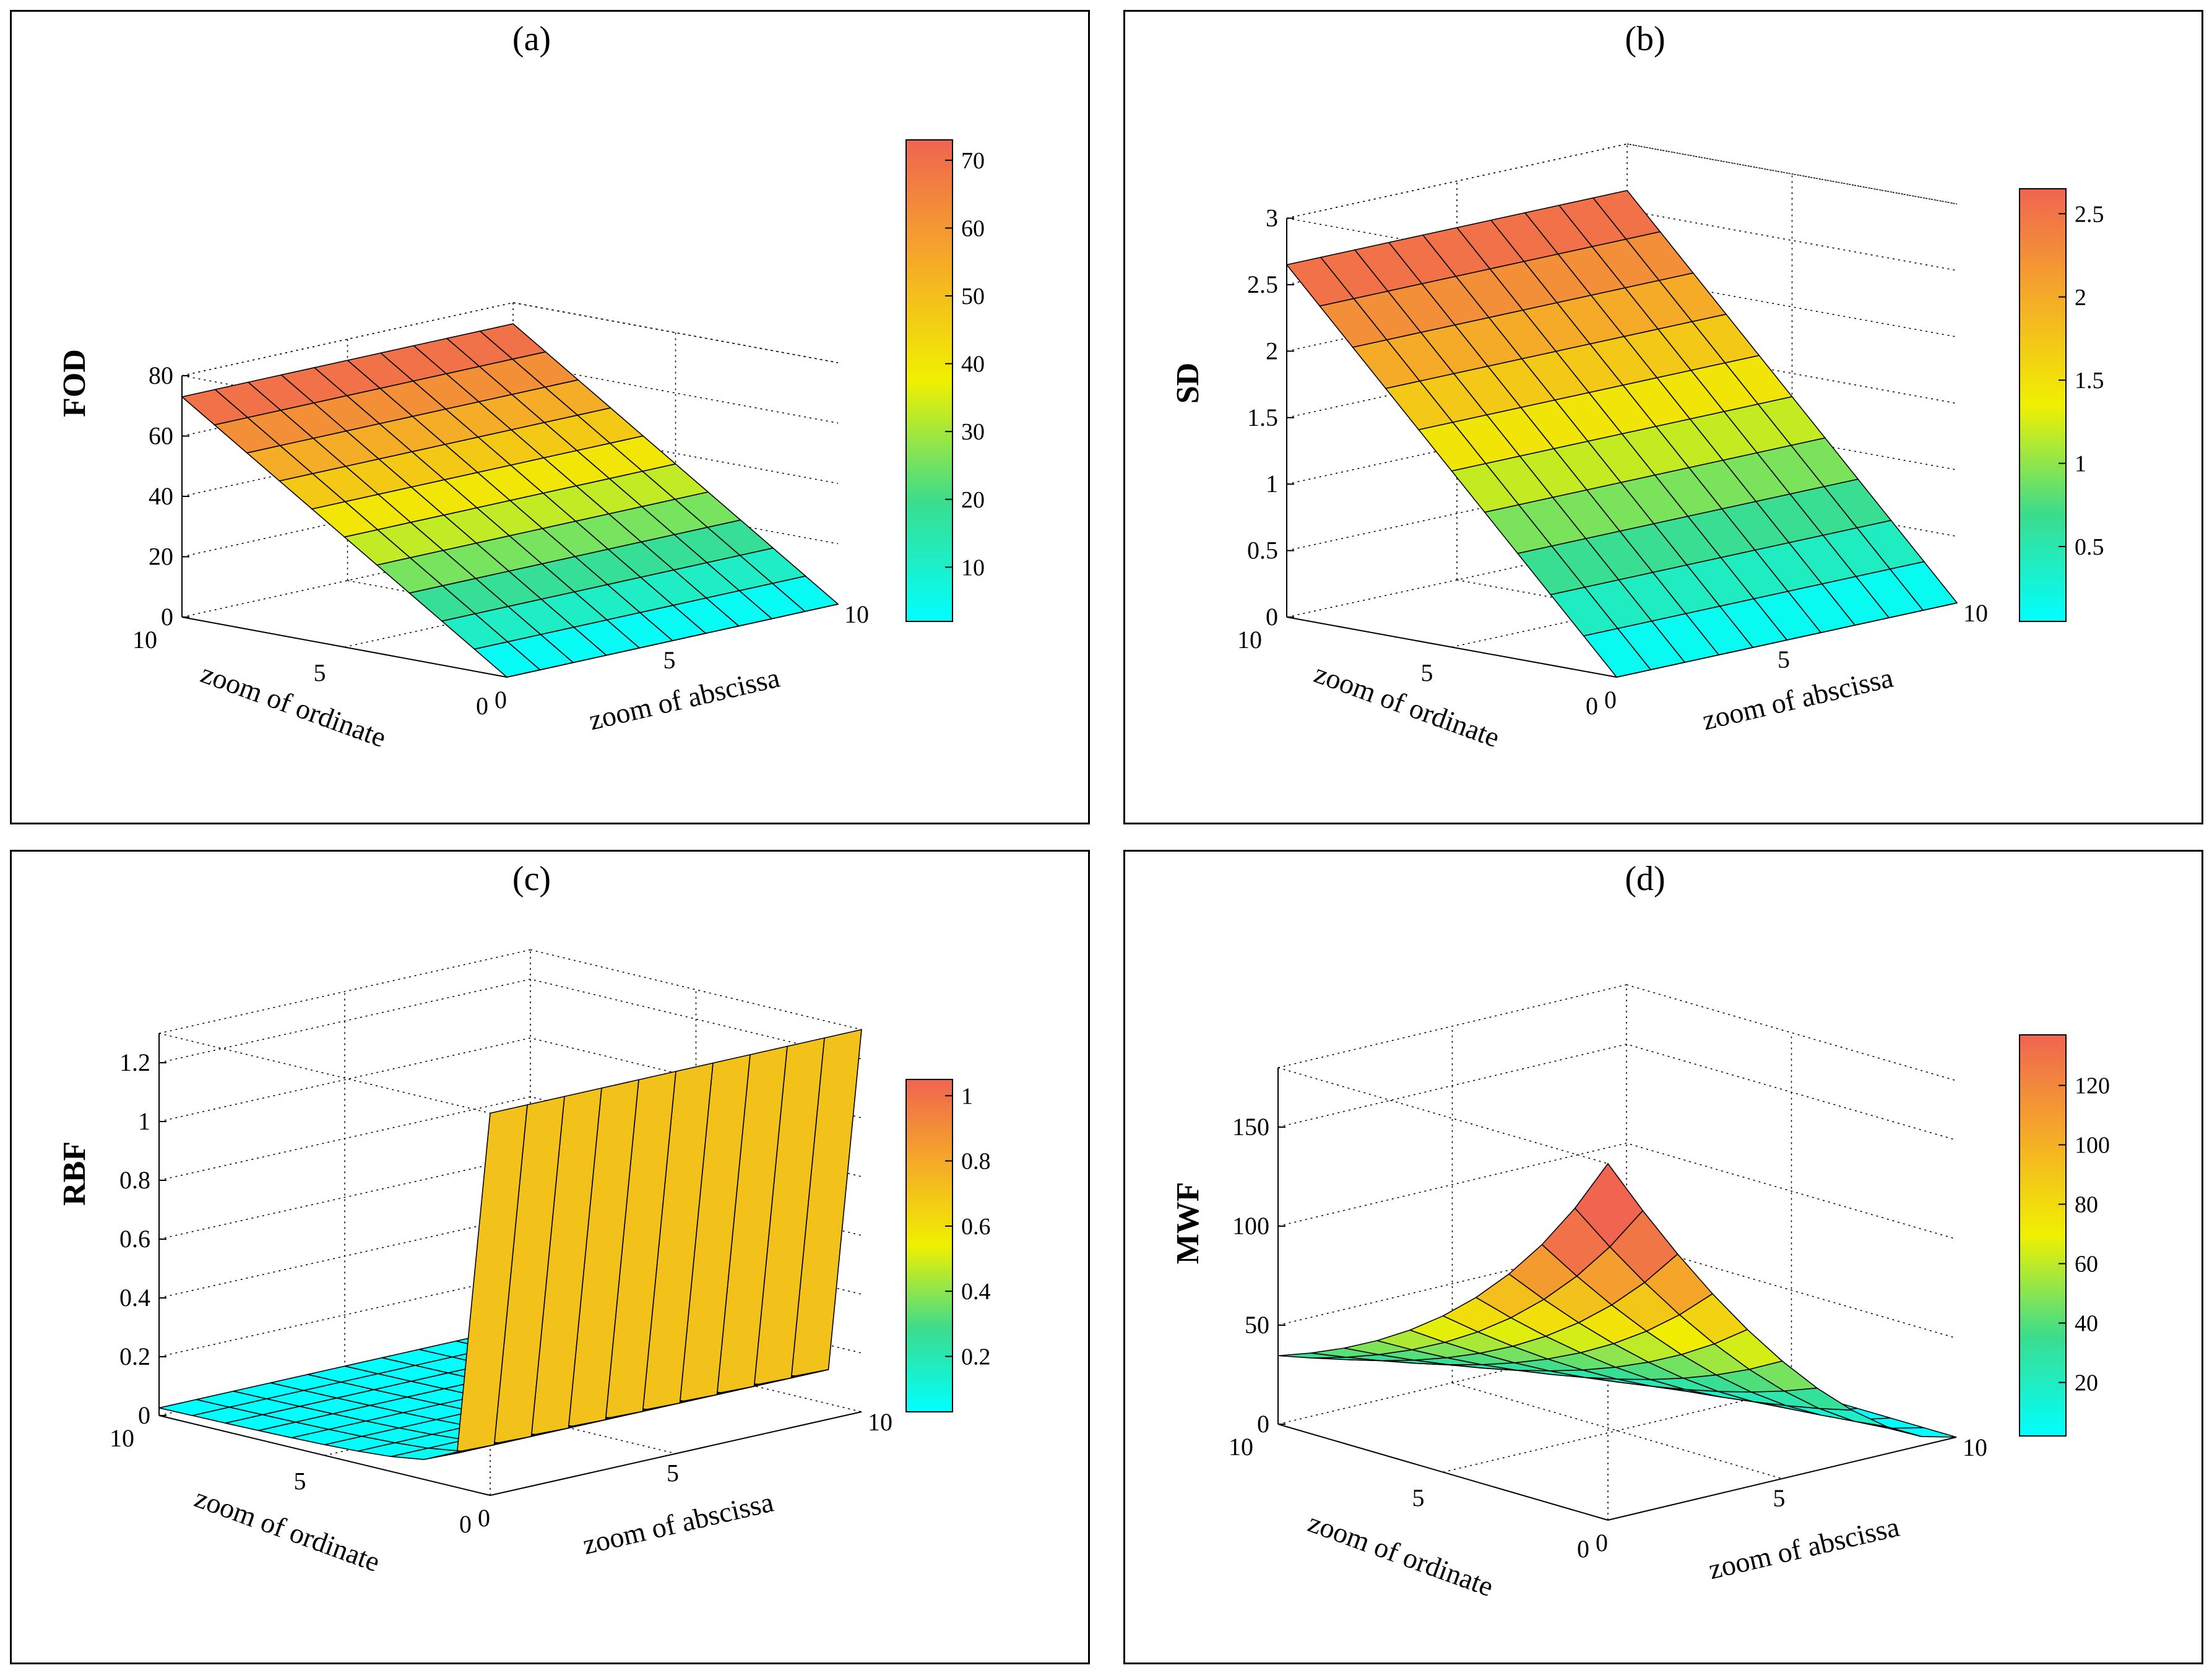 The image size is (2212, 1673). What do you see at coordinates (1272, 218) in the screenshot?
I see `z-tick-label: 3` at bounding box center [1272, 218].